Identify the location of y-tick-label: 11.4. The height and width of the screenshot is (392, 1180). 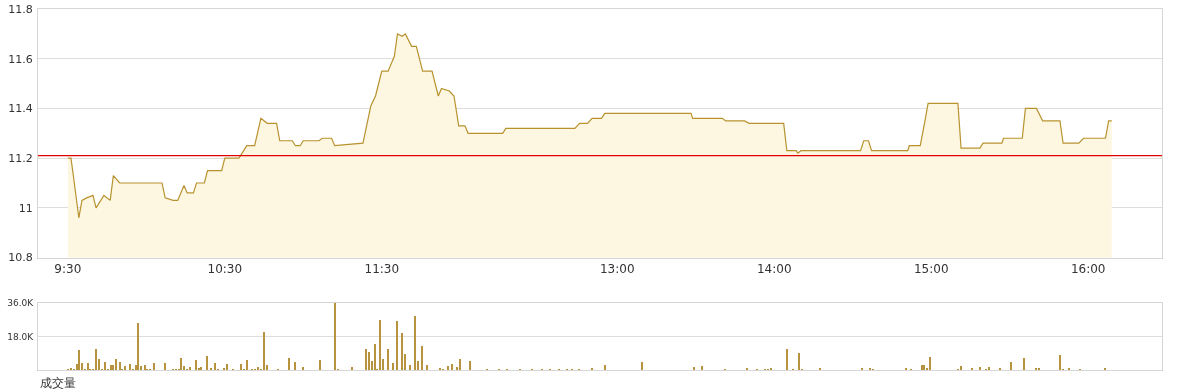
(20, 109).